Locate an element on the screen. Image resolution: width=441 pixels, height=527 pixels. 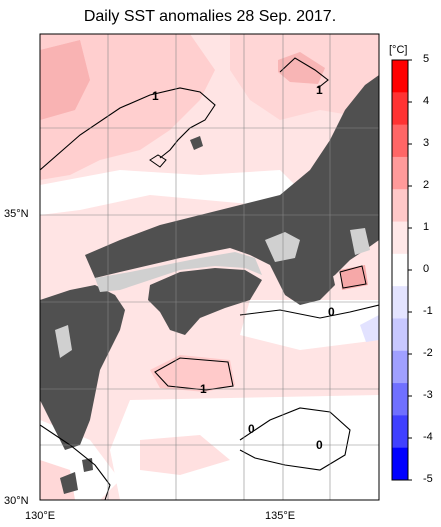
warm-core-northwest is located at coordinates (65, 80).